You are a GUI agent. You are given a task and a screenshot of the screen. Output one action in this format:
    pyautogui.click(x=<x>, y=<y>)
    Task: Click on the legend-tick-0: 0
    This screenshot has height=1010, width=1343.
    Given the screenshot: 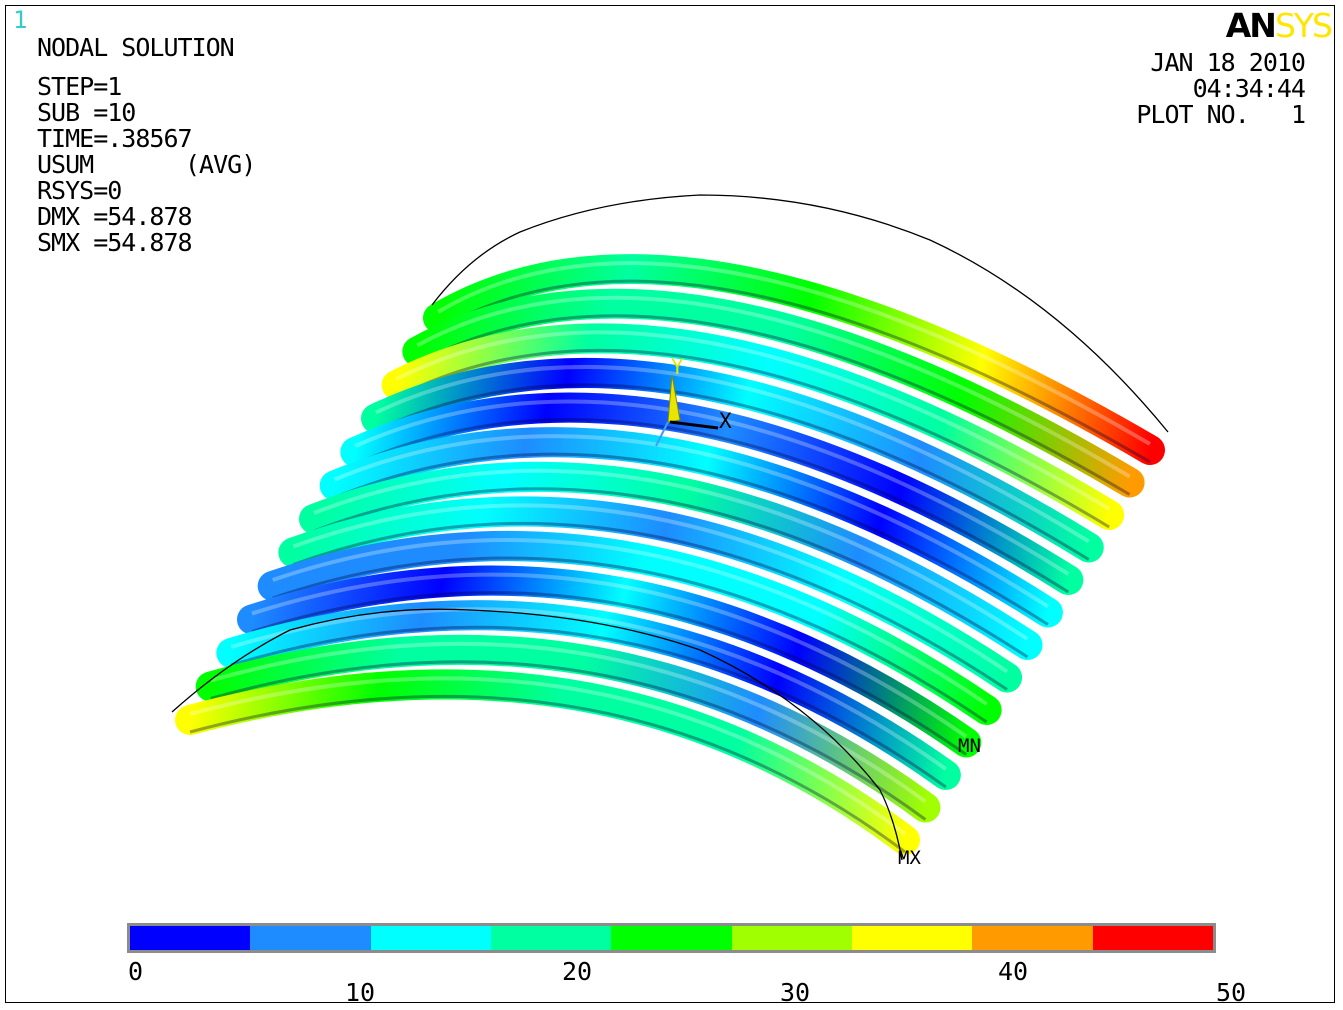 What is the action you would take?
    pyautogui.click(x=136, y=971)
    